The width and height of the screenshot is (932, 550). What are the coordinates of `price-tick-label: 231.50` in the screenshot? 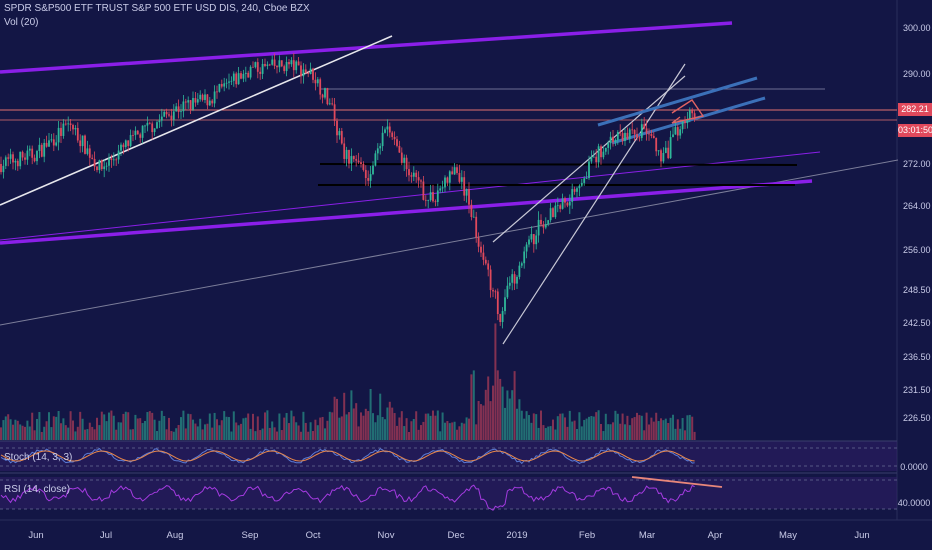 It's located at (917, 390).